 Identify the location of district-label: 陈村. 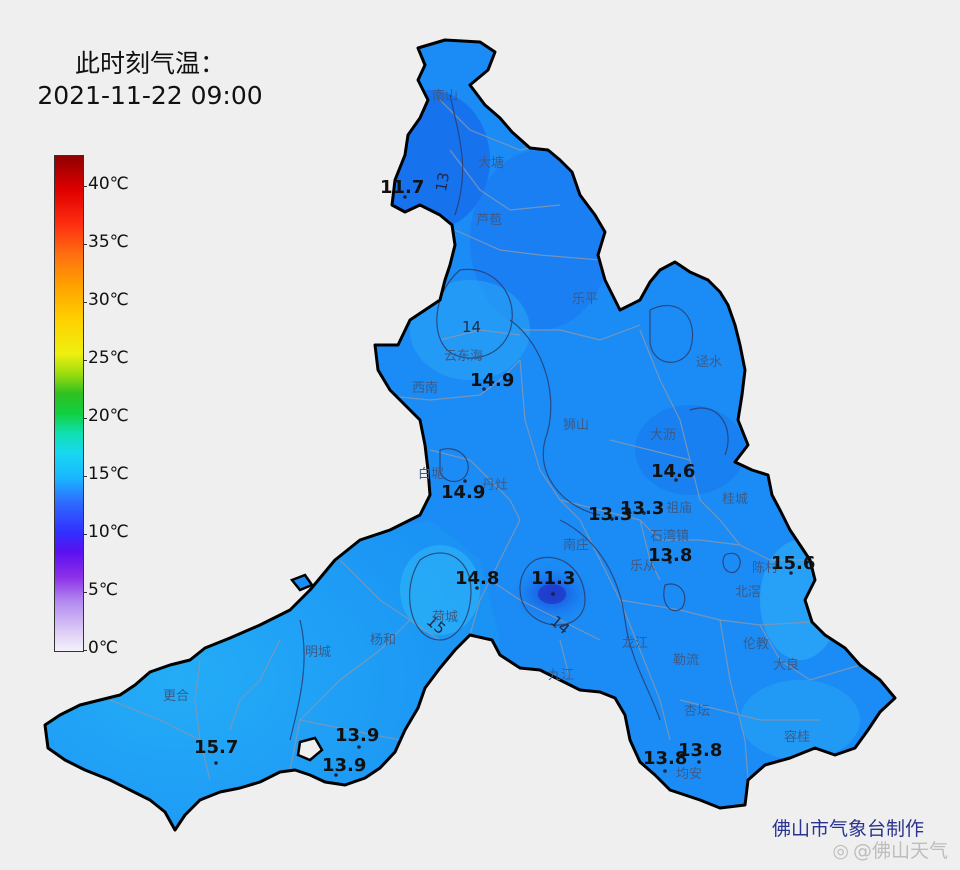
(765, 568).